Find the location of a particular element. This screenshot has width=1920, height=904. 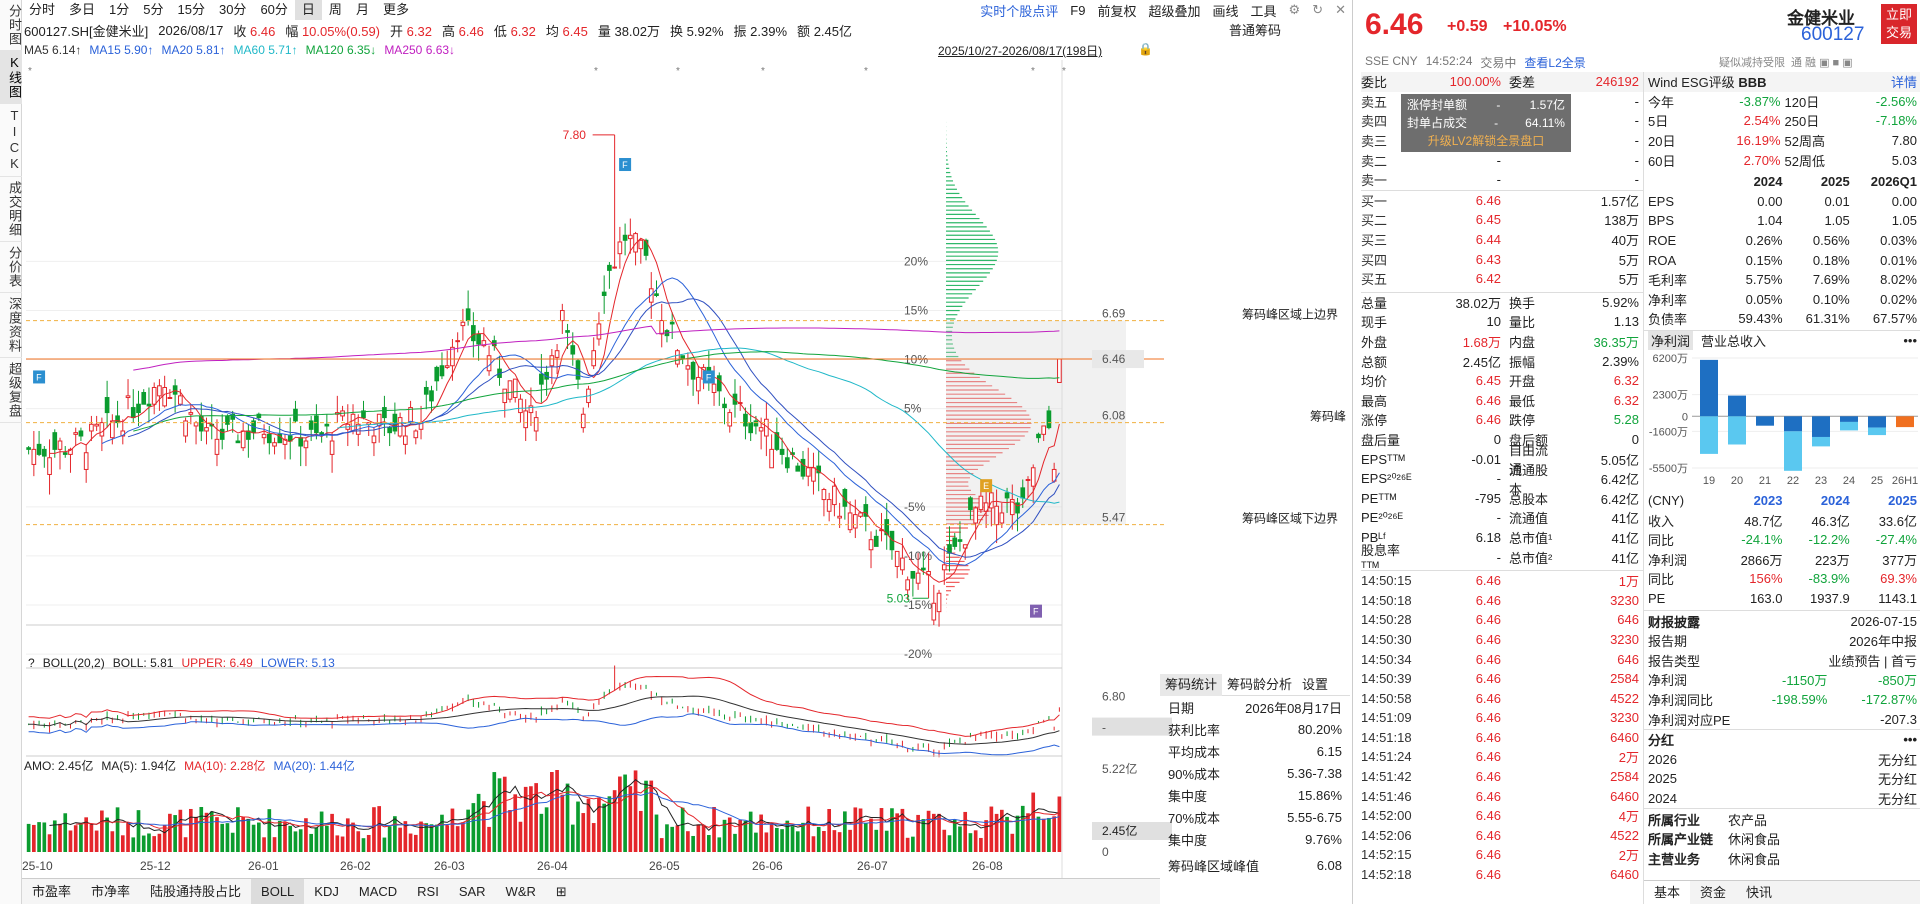

indicator-tab-6: RSI is located at coordinates (428, 891).